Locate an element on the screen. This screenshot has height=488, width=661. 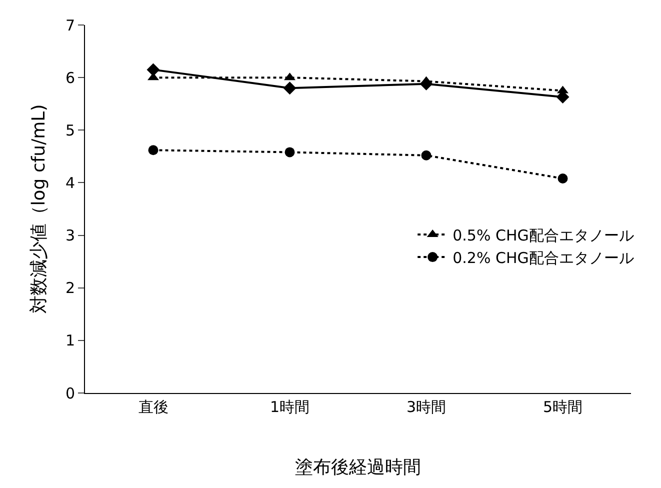
y-axis-title: 対数減少値（log cfu/mL) is located at coordinates (39, 209).